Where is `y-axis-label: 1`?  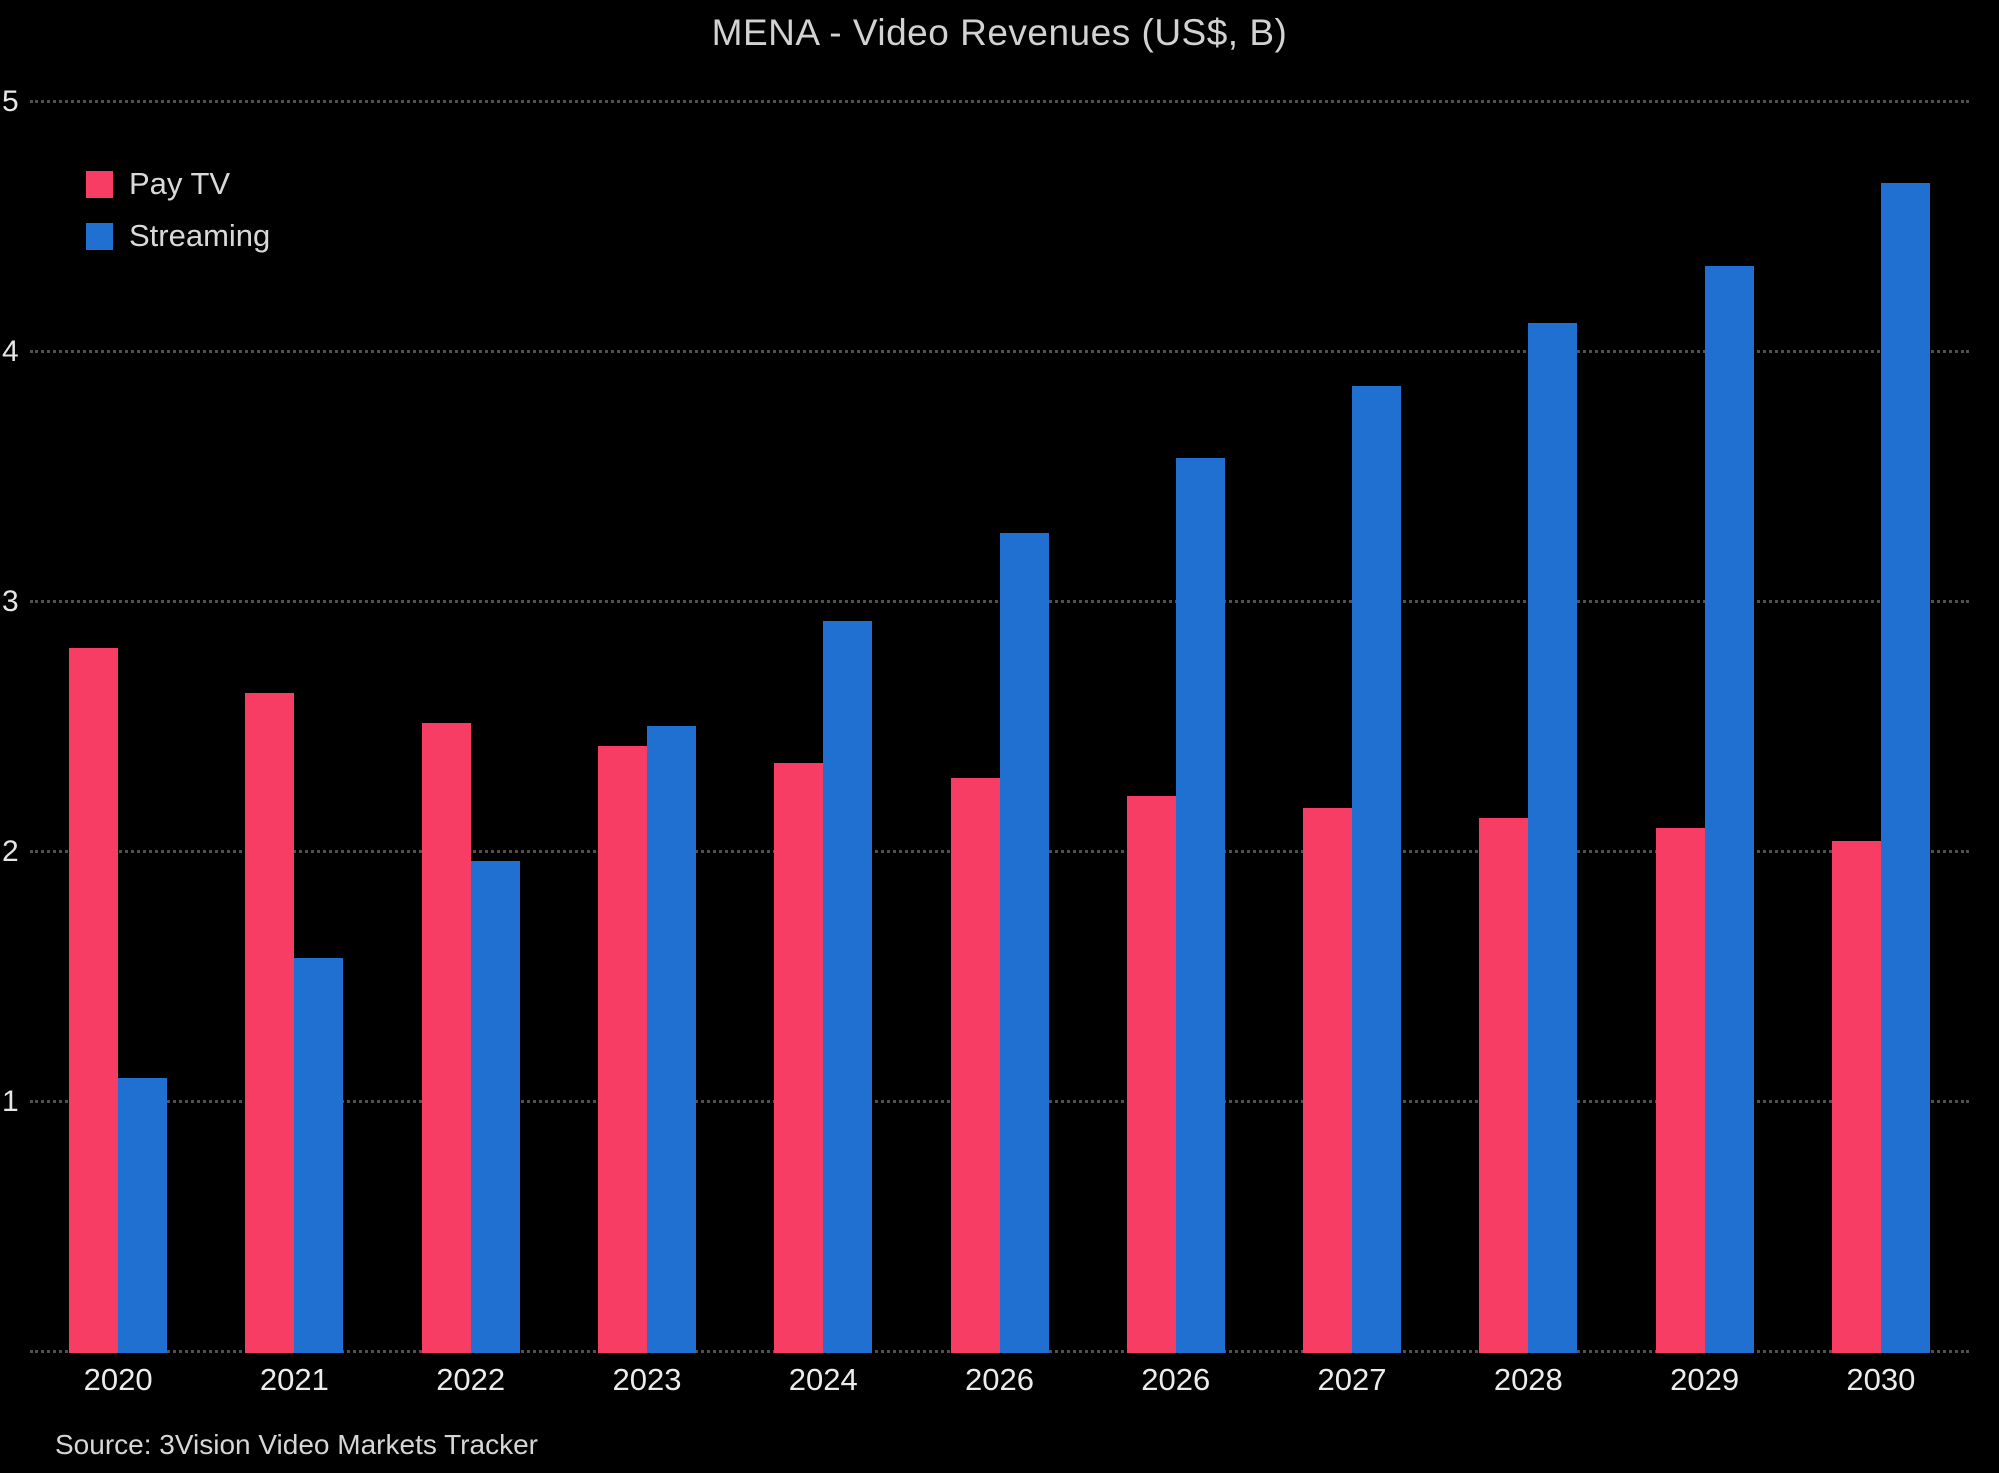 y-axis-label: 1 is located at coordinates (10, 1101).